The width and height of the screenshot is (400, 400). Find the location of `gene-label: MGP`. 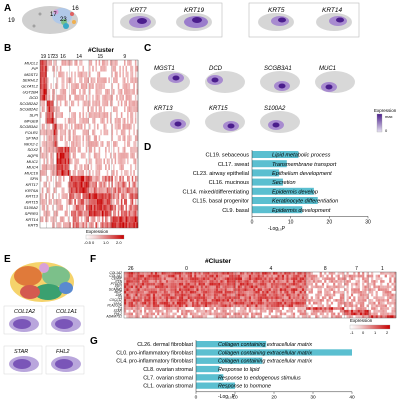

gene-label: MGP is located at coordinates (118, 292).